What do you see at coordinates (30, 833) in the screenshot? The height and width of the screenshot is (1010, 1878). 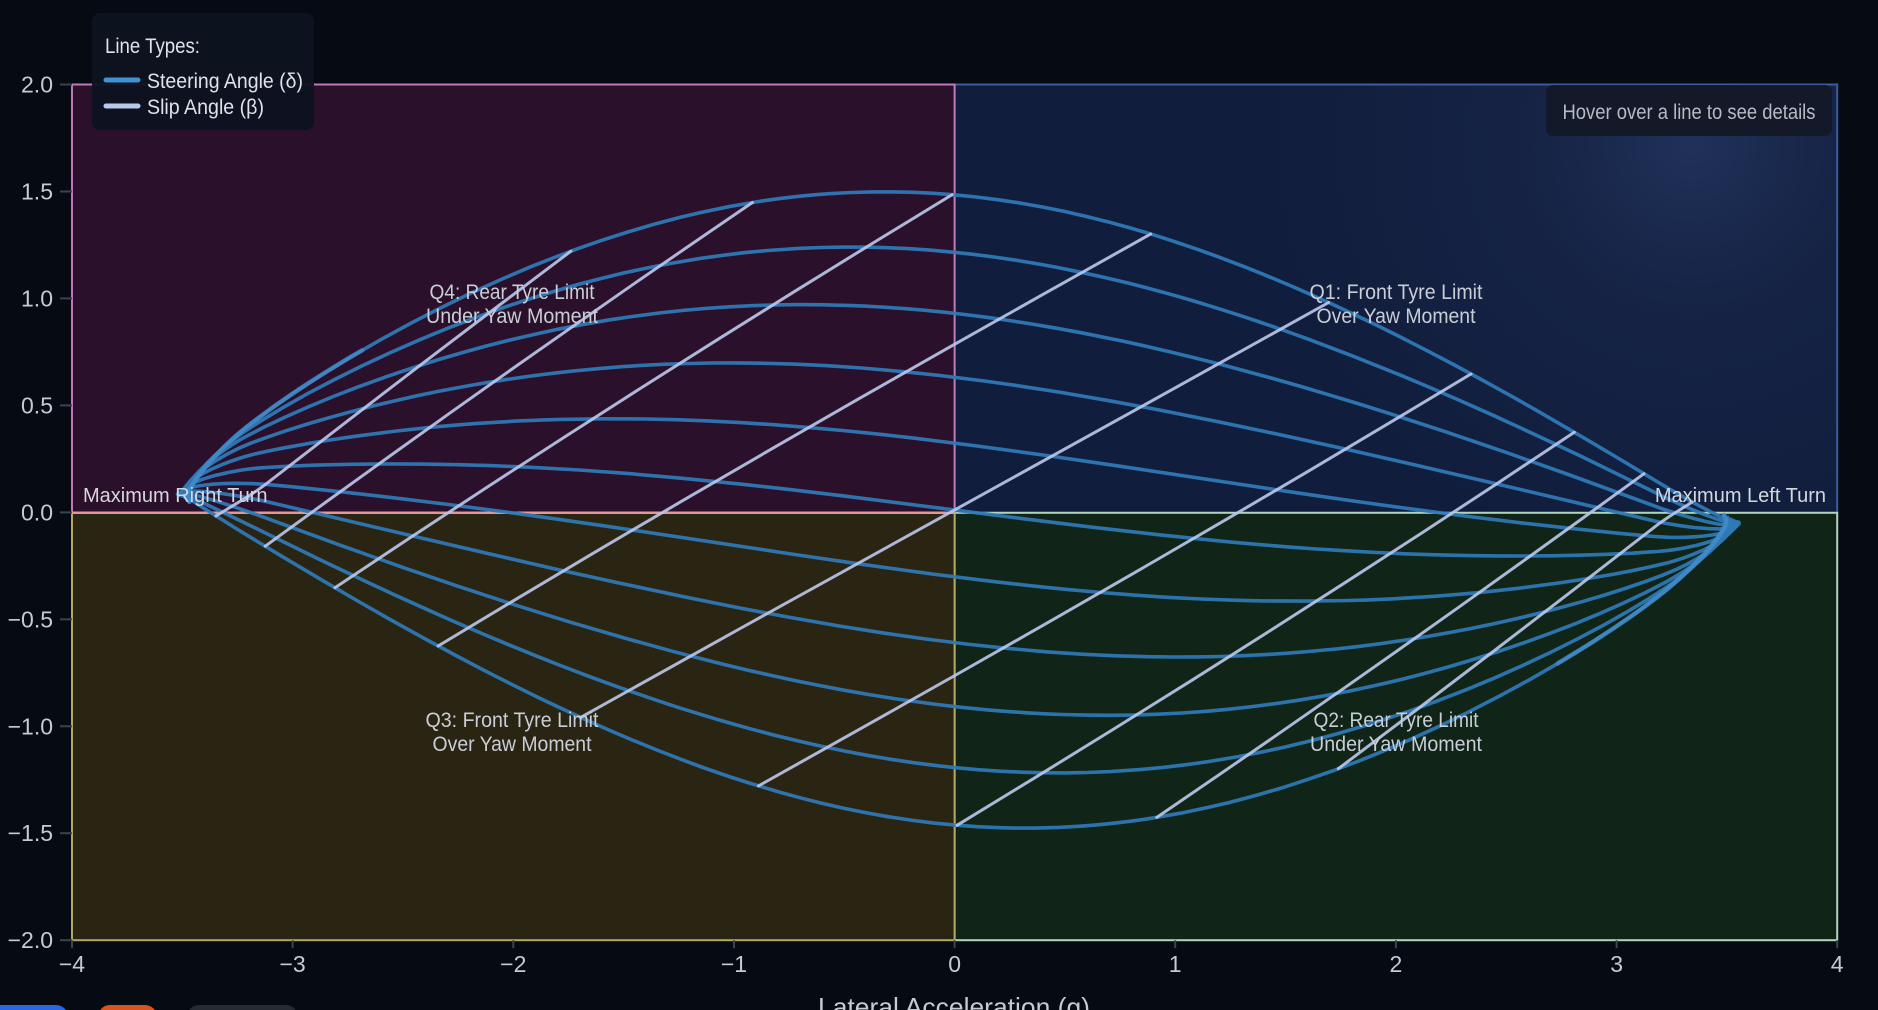 I see `svg-text: −1.5` at bounding box center [30, 833].